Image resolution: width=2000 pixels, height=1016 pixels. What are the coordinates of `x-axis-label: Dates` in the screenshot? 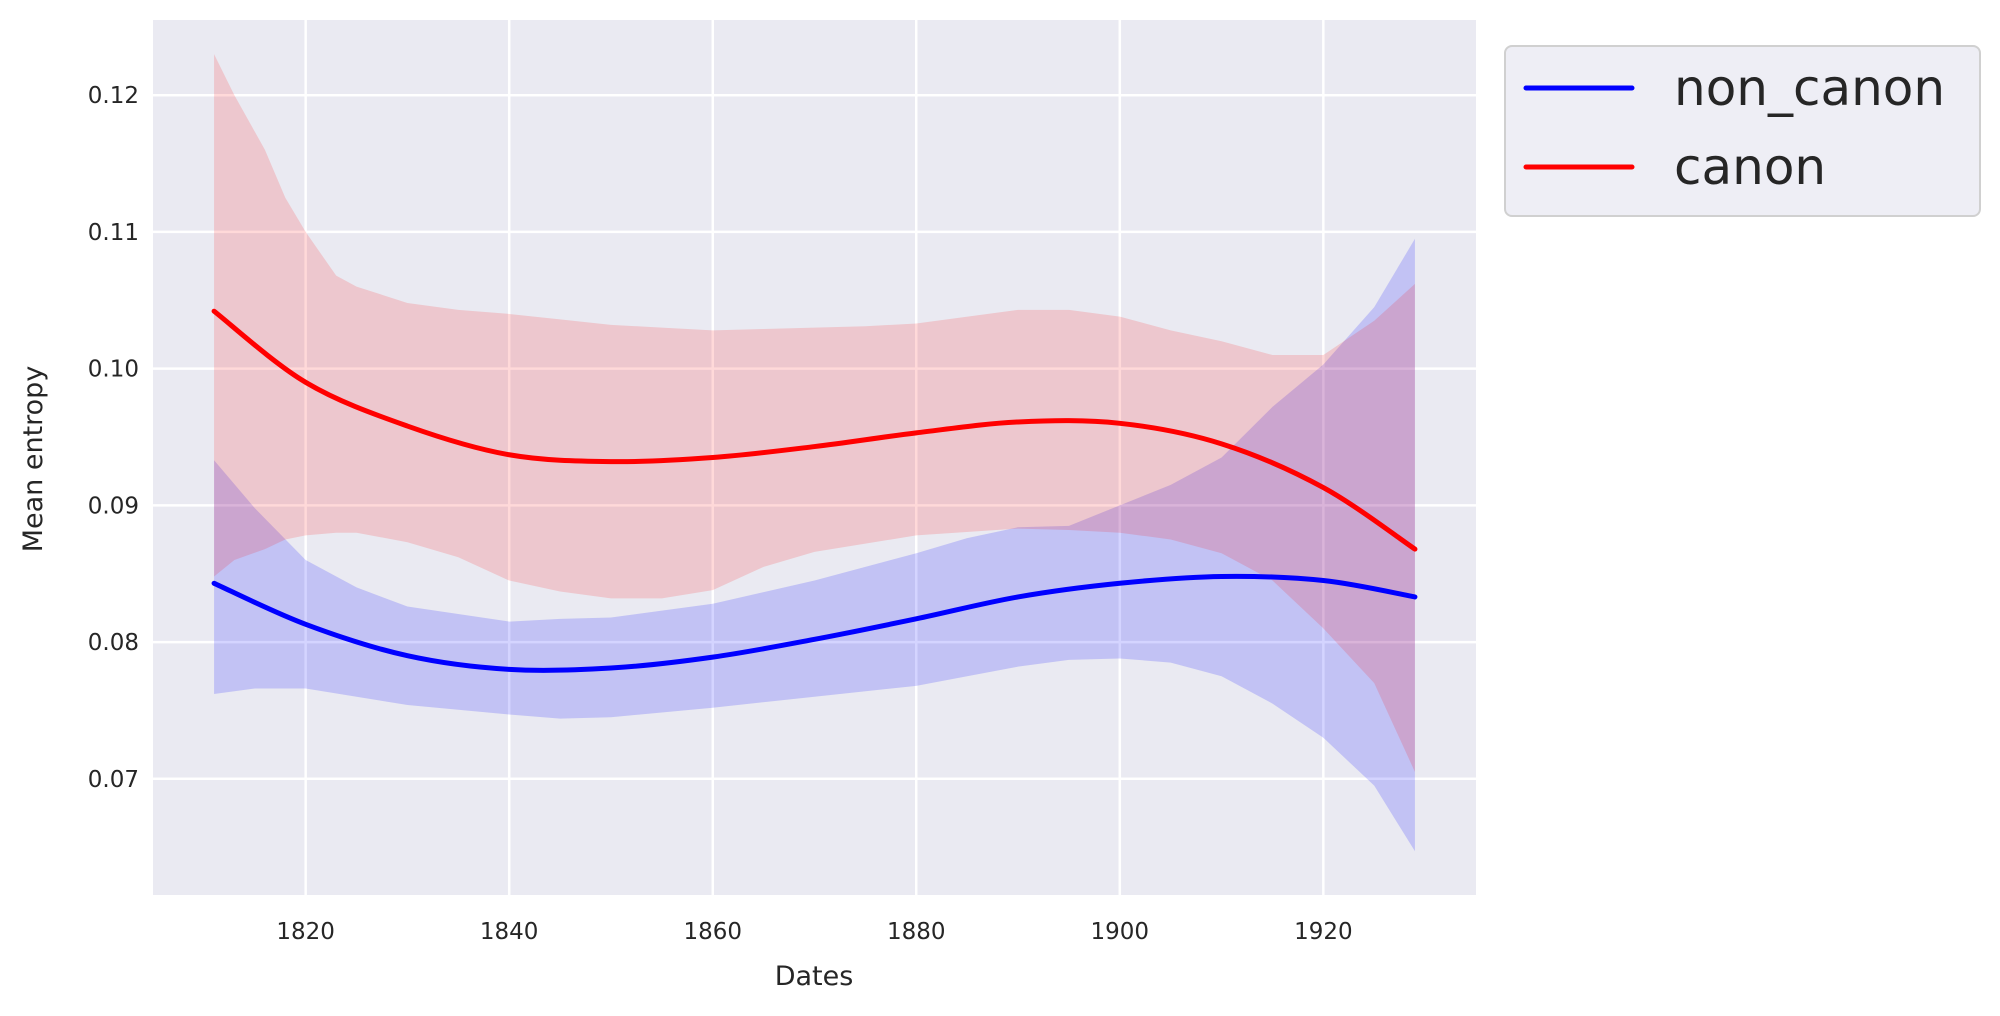 It's located at (814, 976).